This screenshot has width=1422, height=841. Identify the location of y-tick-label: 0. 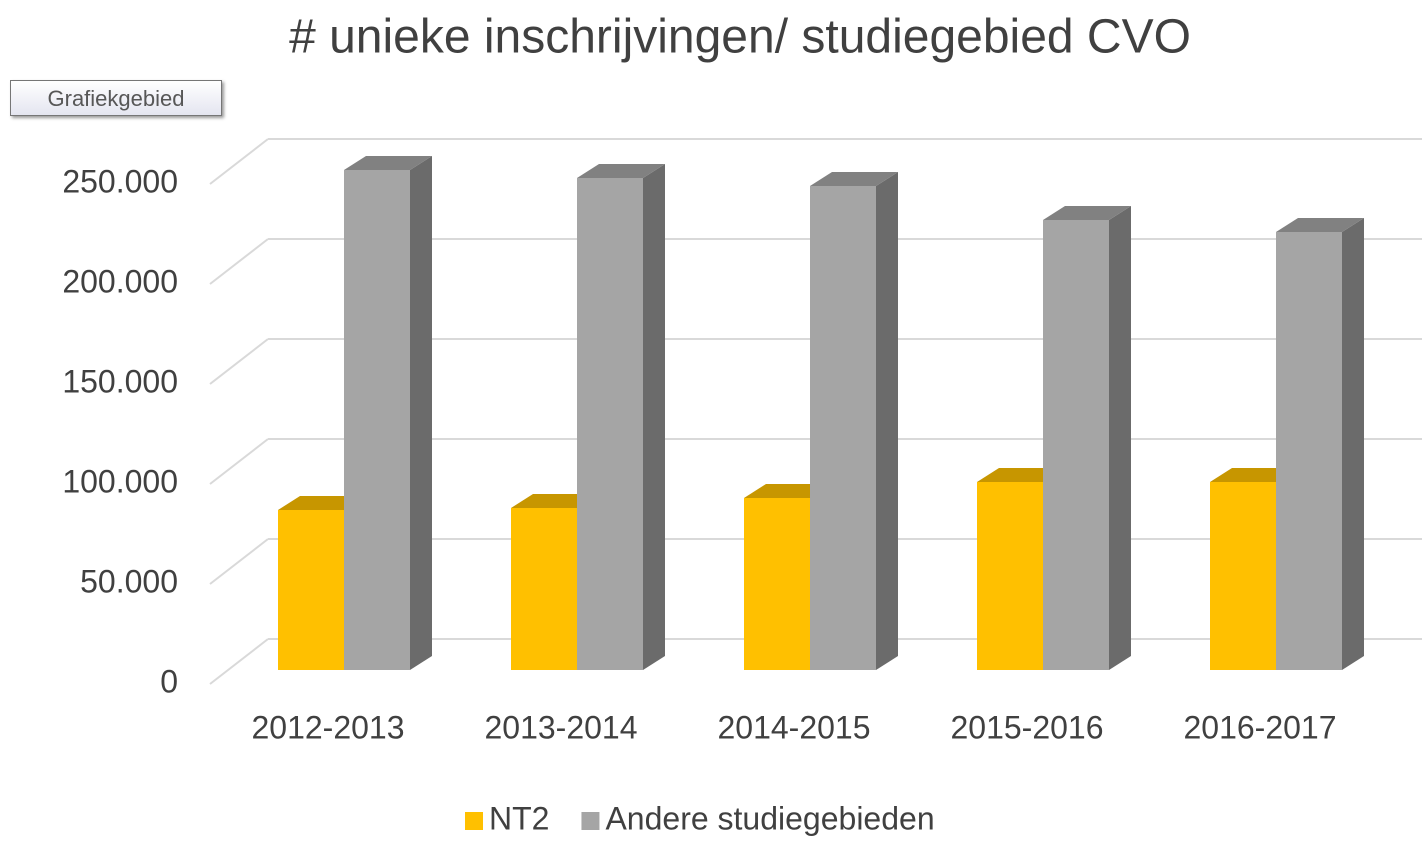
(169, 681).